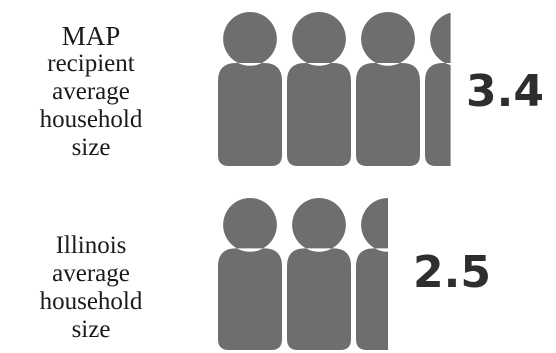 This screenshot has width=556, height=353. I want to click on row-label-illinois: Illinois average household size, so click(91, 288).